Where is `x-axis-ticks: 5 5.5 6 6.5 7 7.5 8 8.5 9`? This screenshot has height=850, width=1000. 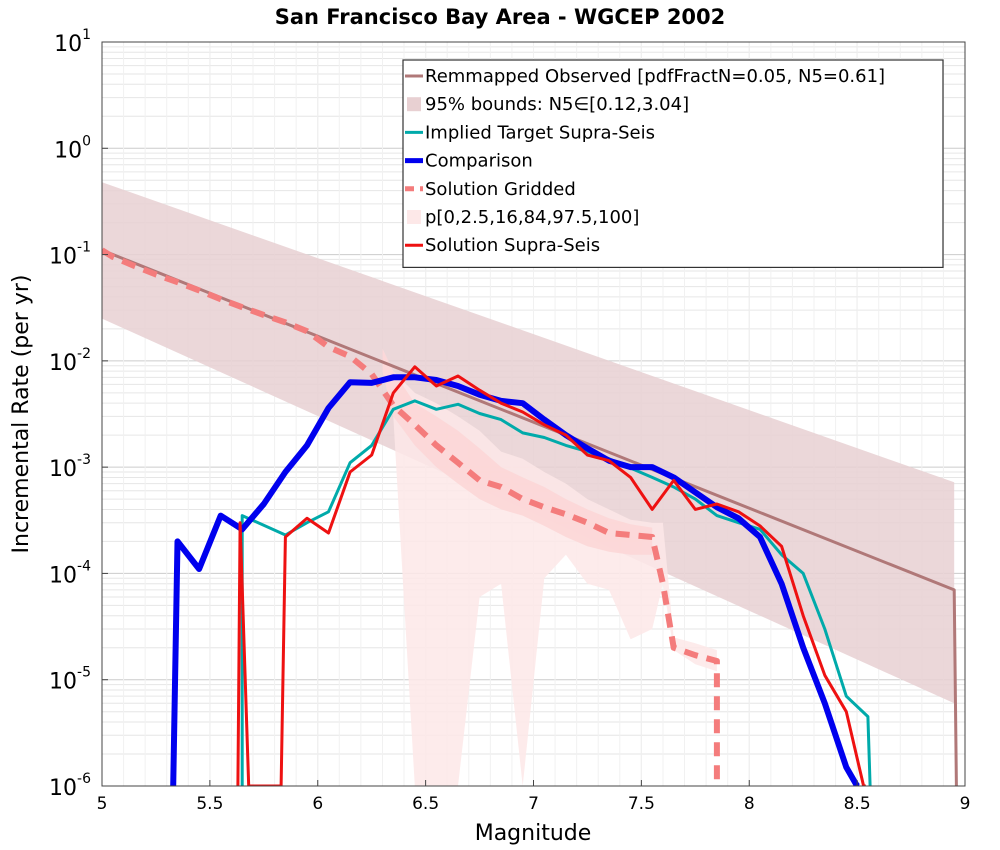 x-axis-ticks: 5 5.5 6 6.5 7 7.5 8 8.5 9 is located at coordinates (534, 797).